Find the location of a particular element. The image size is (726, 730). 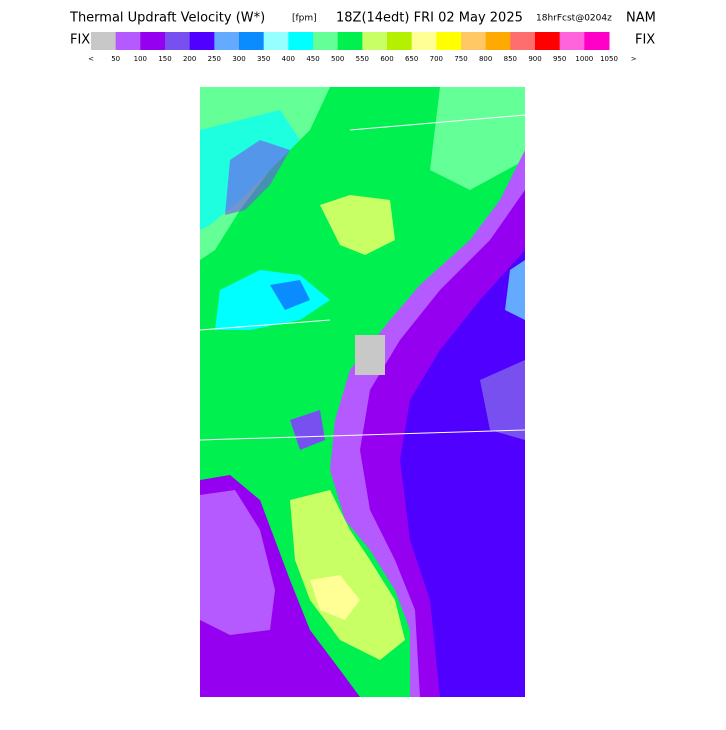

title: Thermal Updraft Velocity (W*) is located at coordinates (167, 18).